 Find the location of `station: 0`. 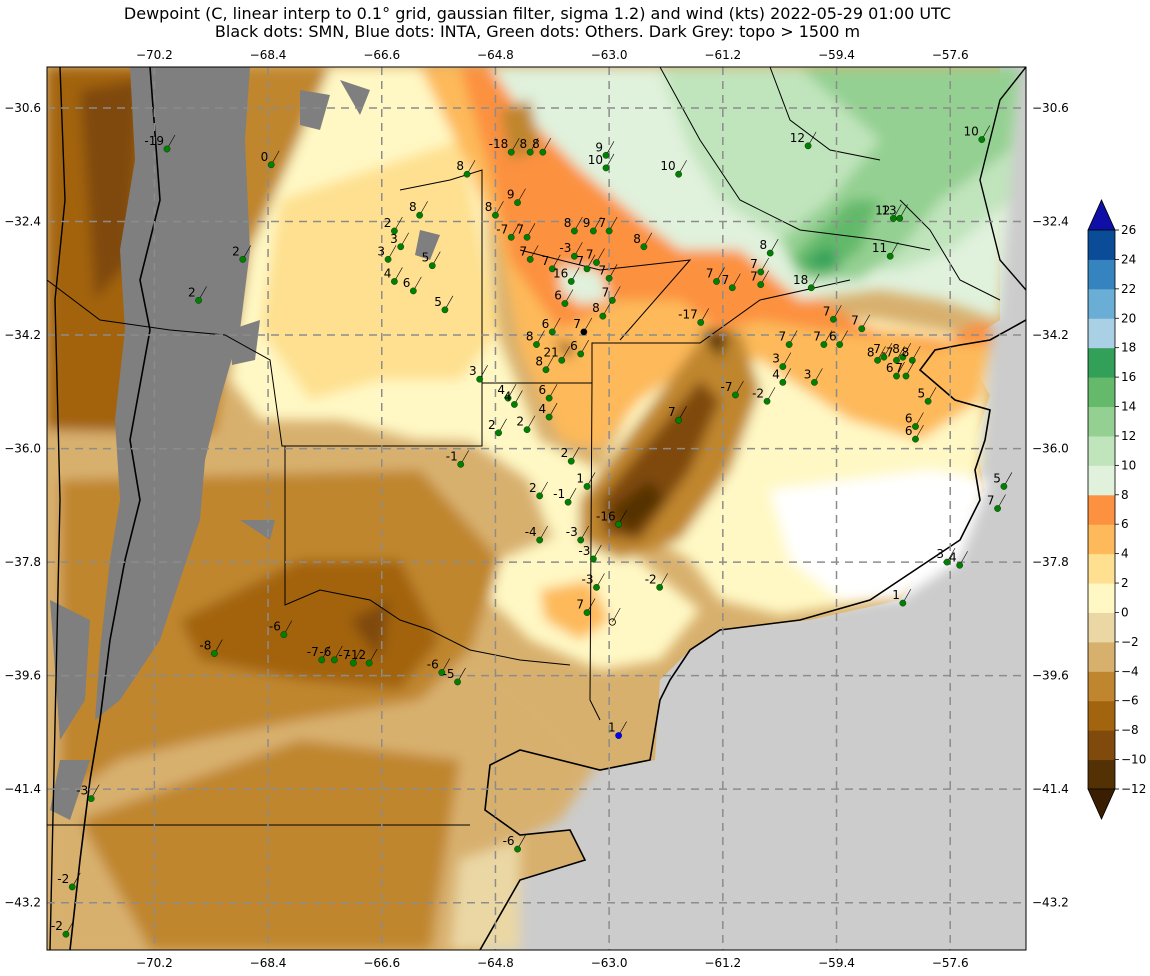

station: 0 is located at coordinates (270, 159).